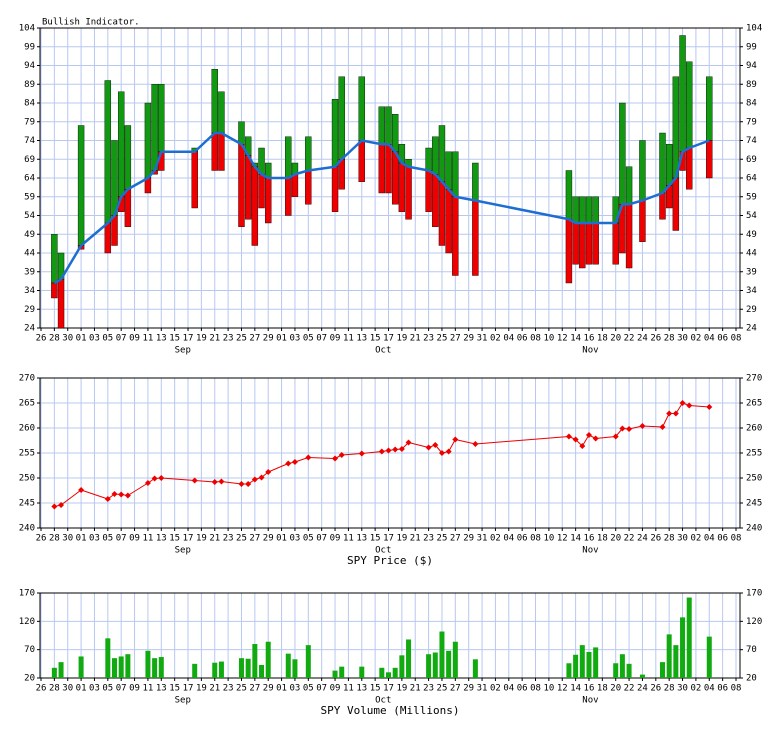 This screenshot has height=729, width=784. I want to click on x-tick-label: 16, so click(589, 539).